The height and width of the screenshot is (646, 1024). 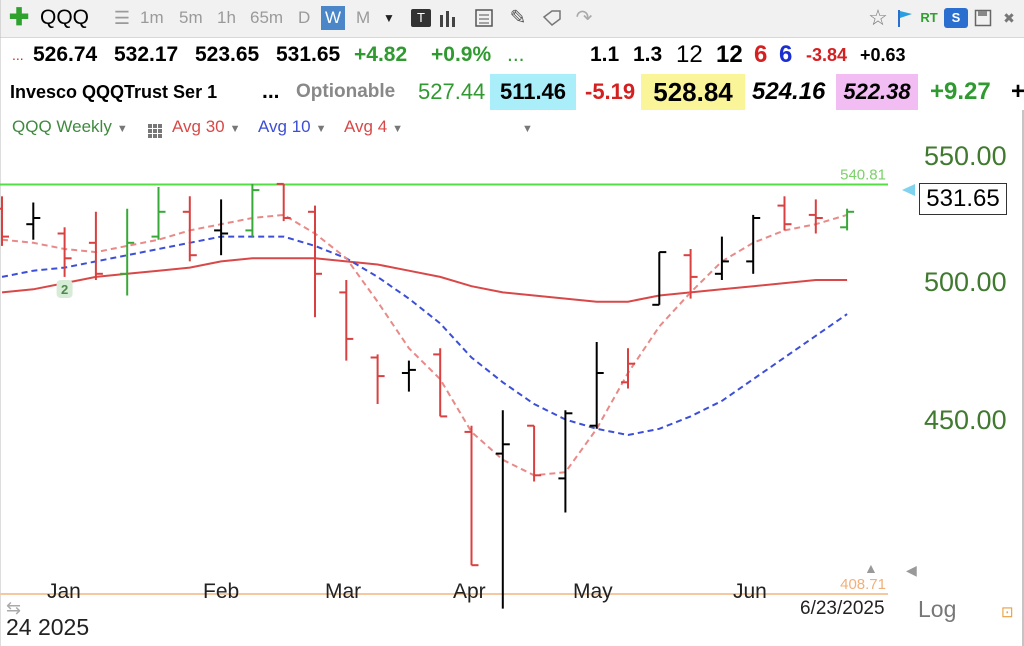 What do you see at coordinates (593, 591) in the screenshot?
I see `x-label-may: May` at bounding box center [593, 591].